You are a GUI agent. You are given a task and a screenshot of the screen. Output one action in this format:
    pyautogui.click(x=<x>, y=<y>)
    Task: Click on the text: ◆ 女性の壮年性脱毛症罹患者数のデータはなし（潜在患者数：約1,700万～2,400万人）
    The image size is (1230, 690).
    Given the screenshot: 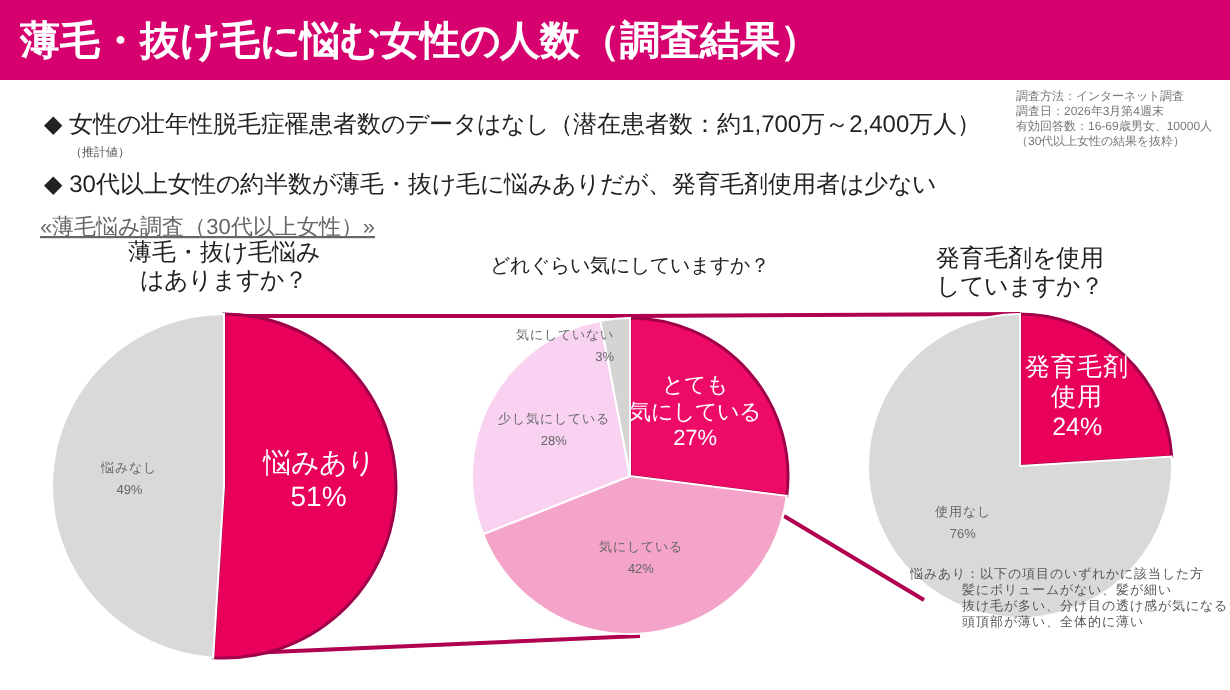 What is the action you would take?
    pyautogui.click(x=513, y=124)
    